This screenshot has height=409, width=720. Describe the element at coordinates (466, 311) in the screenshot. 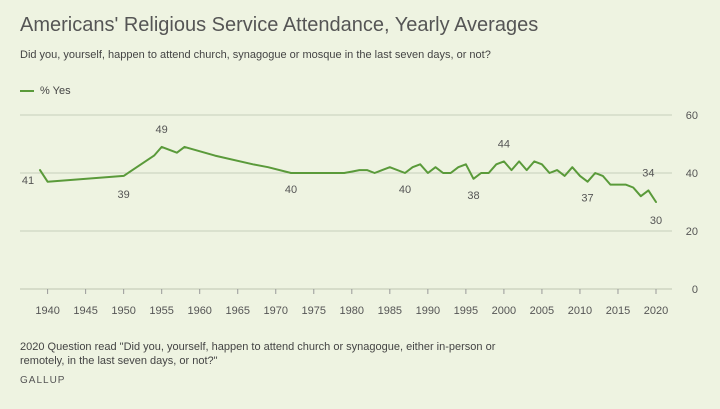

I see `x-tick-label: 1995` at that location.